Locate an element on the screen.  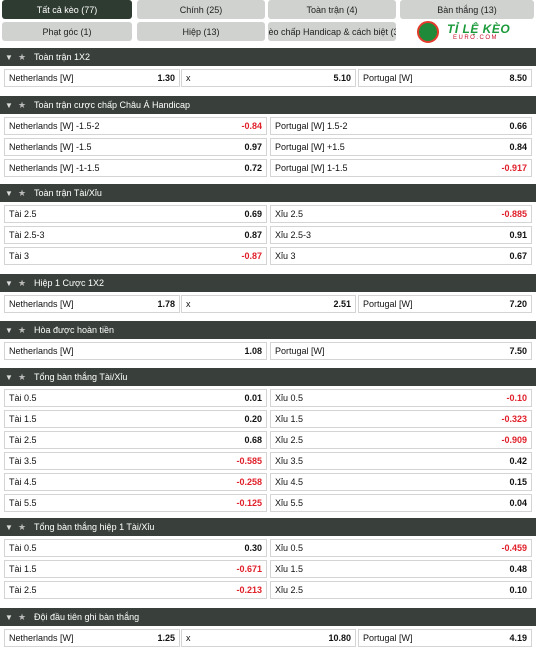
odds-cell: Tài 1.5 -0.671 is located at coordinates (135, 569).